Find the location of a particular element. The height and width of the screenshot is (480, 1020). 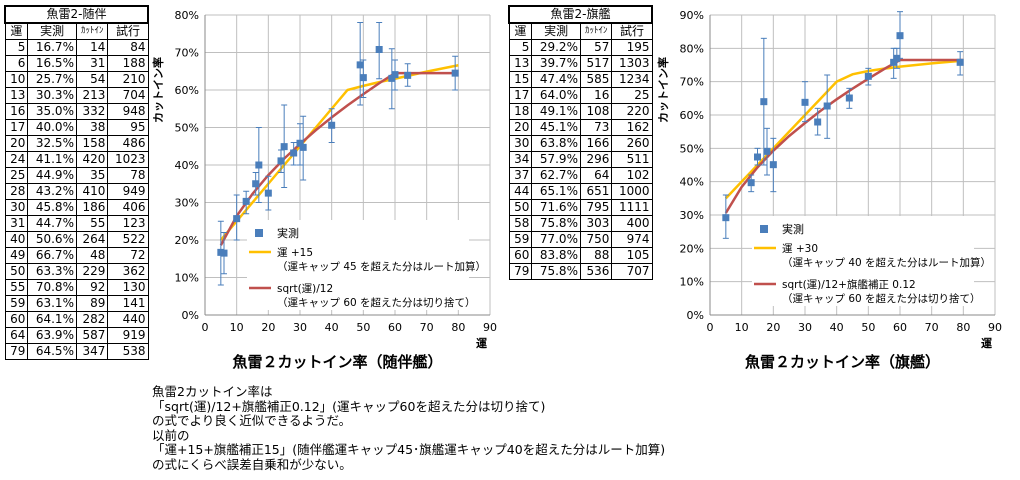

legend-label: sqrt(運)/12+旗艦補正 0.12 is located at coordinates (849, 284).